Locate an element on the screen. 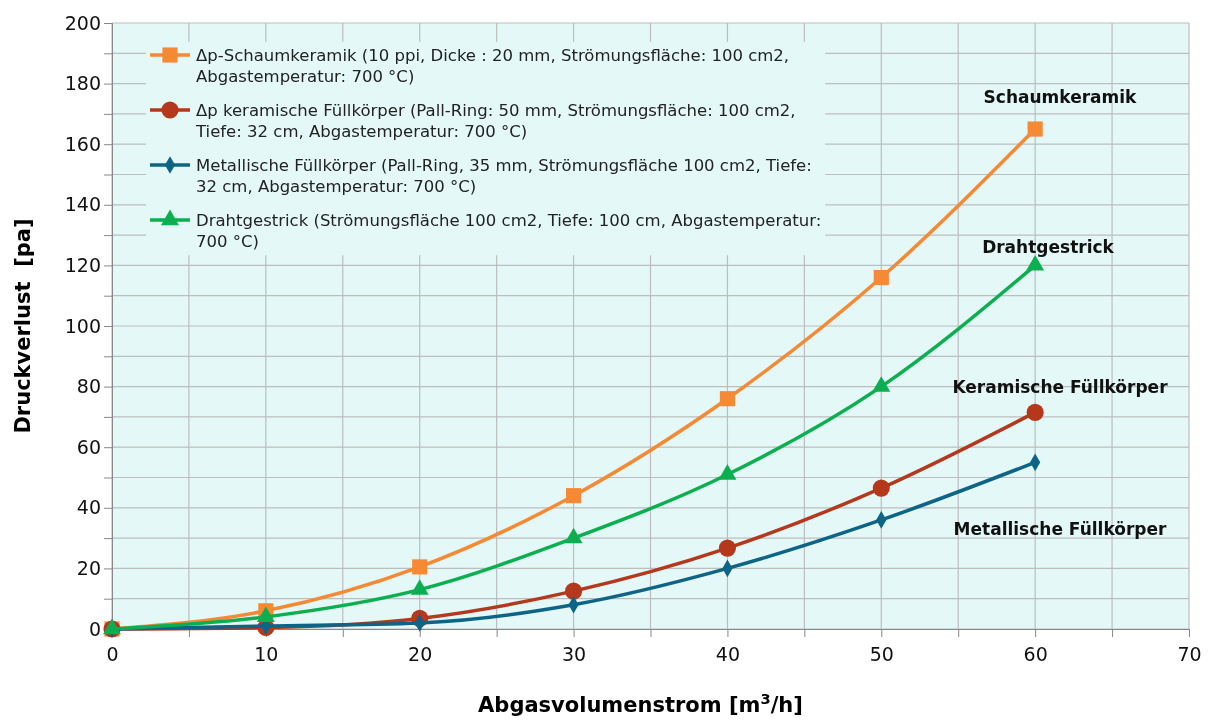 The height and width of the screenshot is (724, 1210). legend-label: Δp-Schaumkeramik (10 ppi, Dicke : 20 mm, Strömungsfläche: 100 cm2, Abgastemperatur: 700 °C) is located at coordinates (493, 66).